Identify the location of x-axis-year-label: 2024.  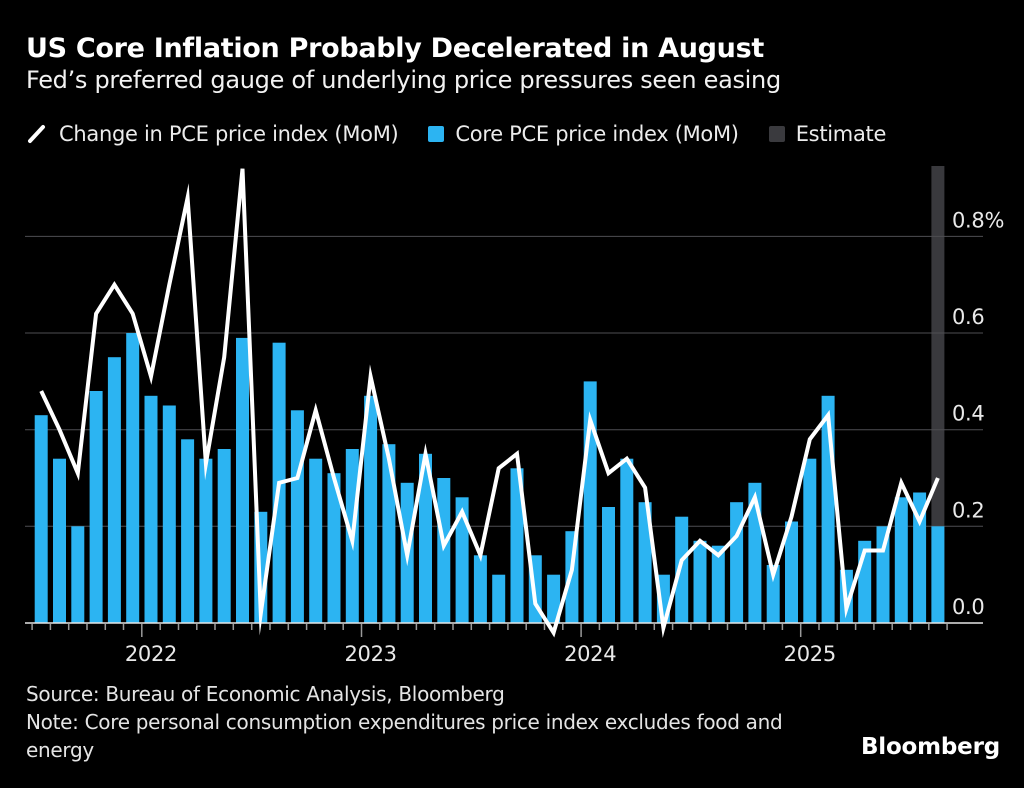
(590, 654).